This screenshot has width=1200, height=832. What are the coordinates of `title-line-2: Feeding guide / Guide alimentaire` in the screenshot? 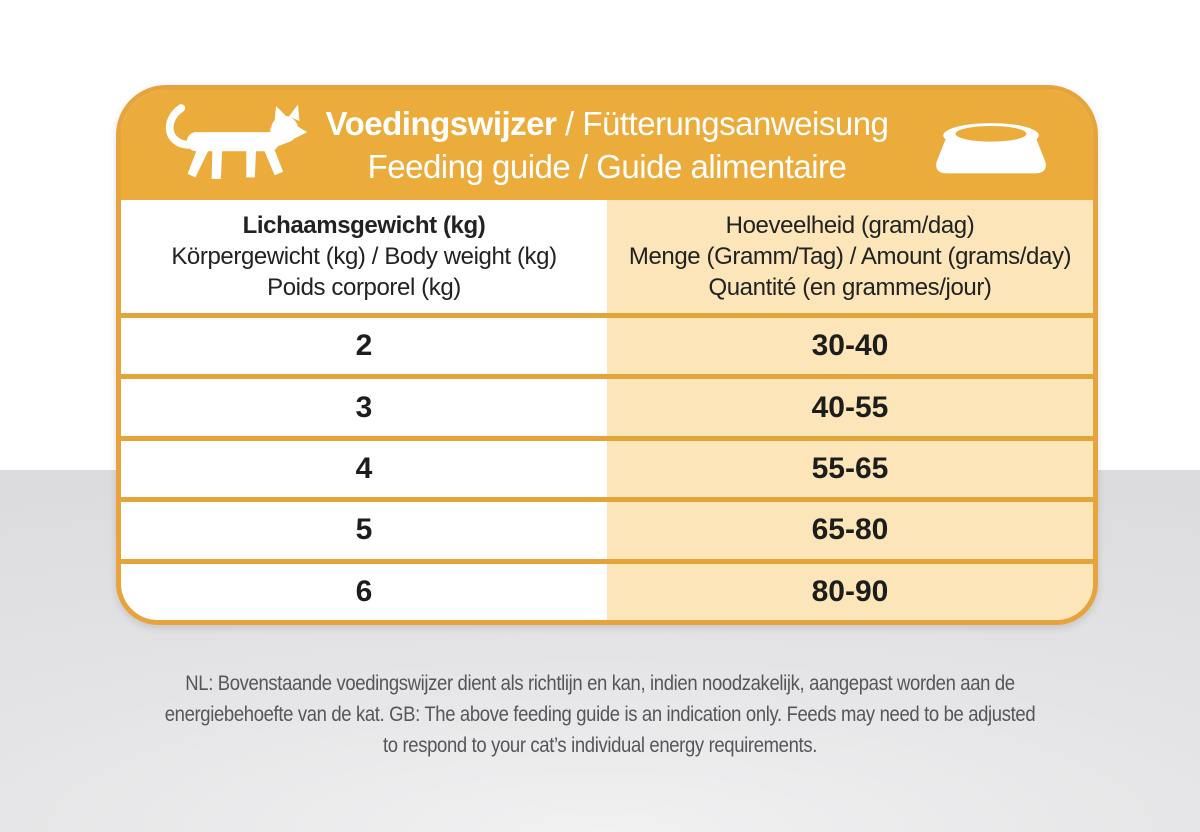 It's located at (607, 166).